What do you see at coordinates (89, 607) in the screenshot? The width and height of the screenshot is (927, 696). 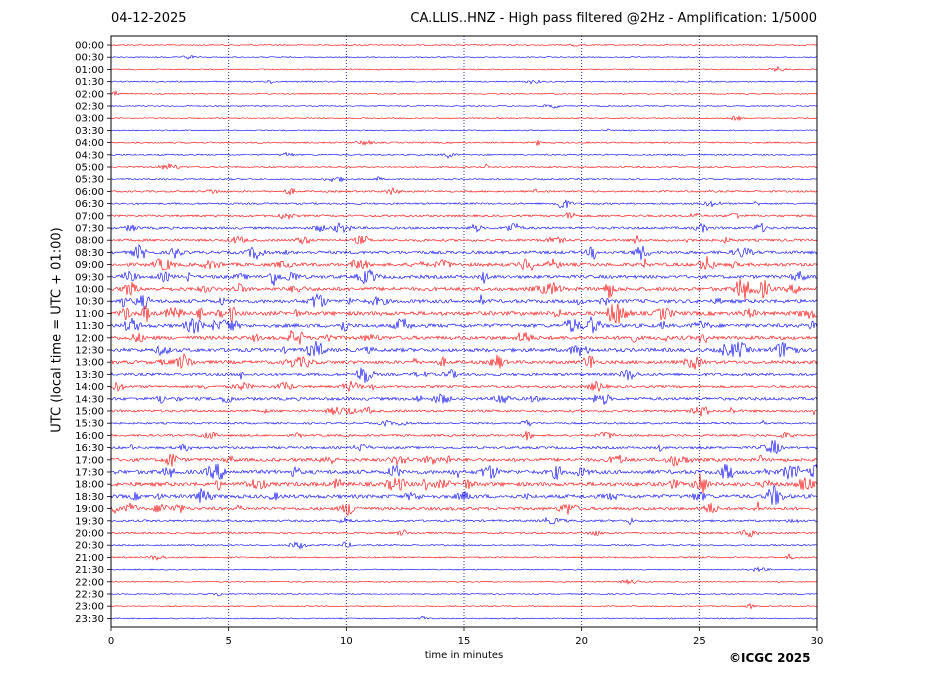 I see `y-tick-label: 23:00` at bounding box center [89, 607].